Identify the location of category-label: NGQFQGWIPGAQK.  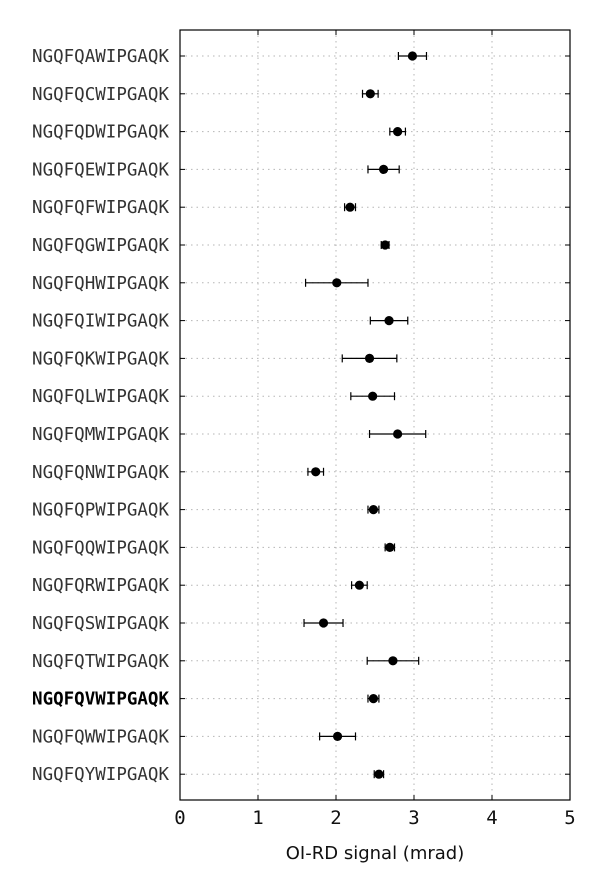
(100, 246).